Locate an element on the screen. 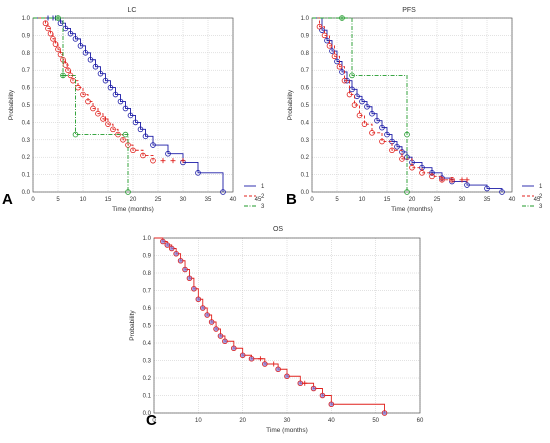 Image resolution: width=550 pixels, height=443 pixels. x-tick-label: 15 is located at coordinates (387, 200).